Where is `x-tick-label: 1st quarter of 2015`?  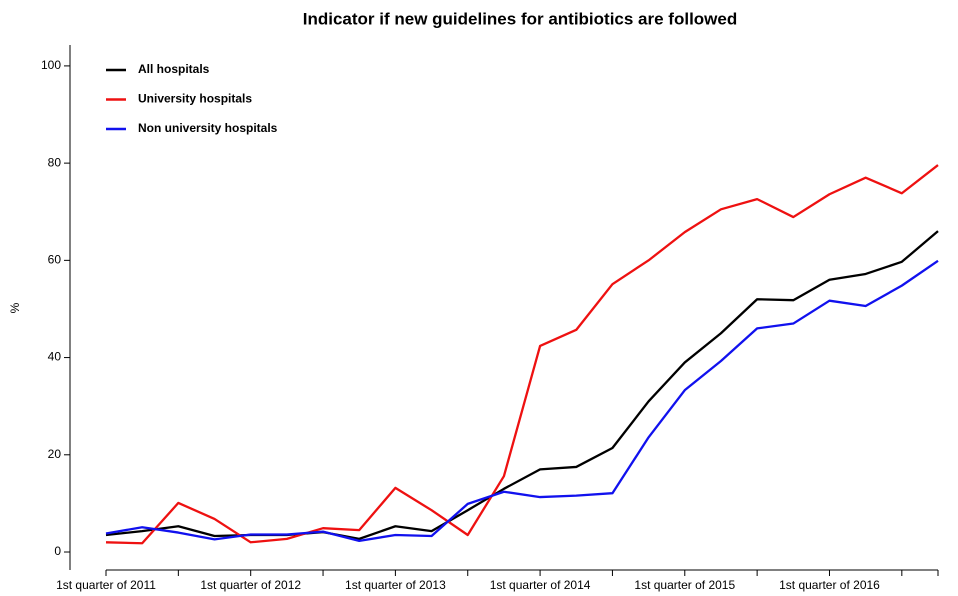 x-tick-label: 1st quarter of 2015 is located at coordinates (684, 585).